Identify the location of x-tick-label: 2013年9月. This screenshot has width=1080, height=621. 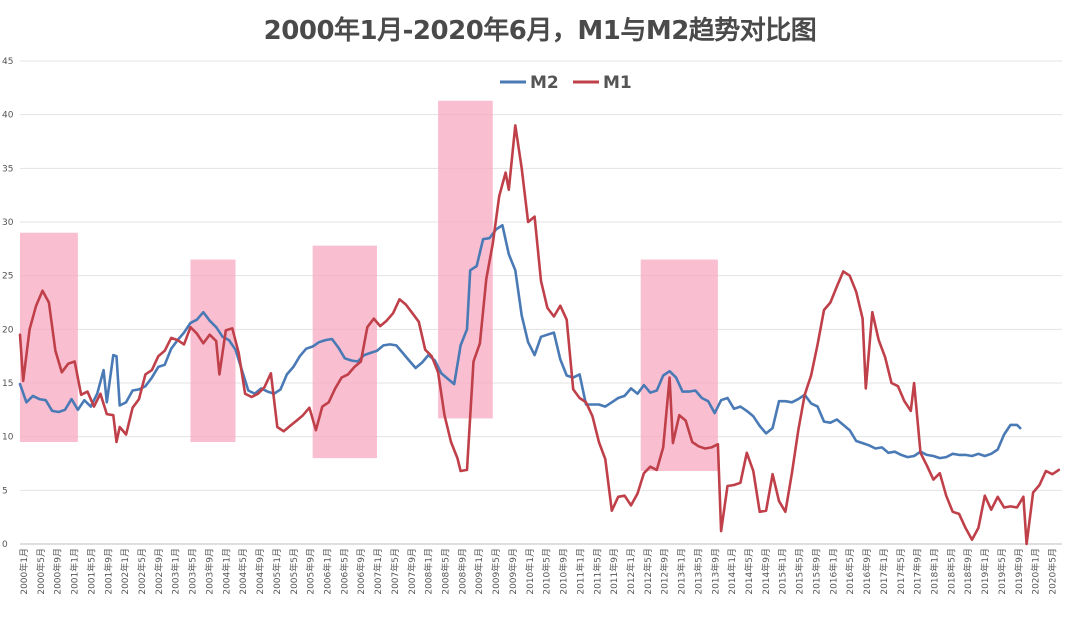
(715, 571).